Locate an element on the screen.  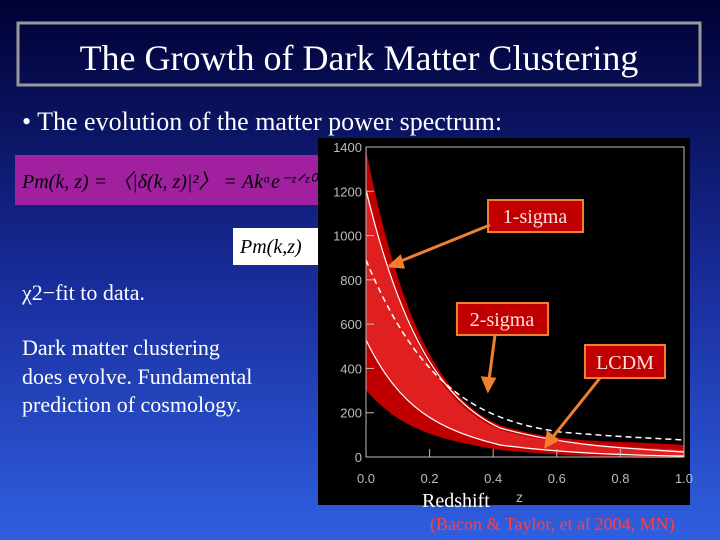
y-tick-label: 0 is located at coordinates (358, 457).